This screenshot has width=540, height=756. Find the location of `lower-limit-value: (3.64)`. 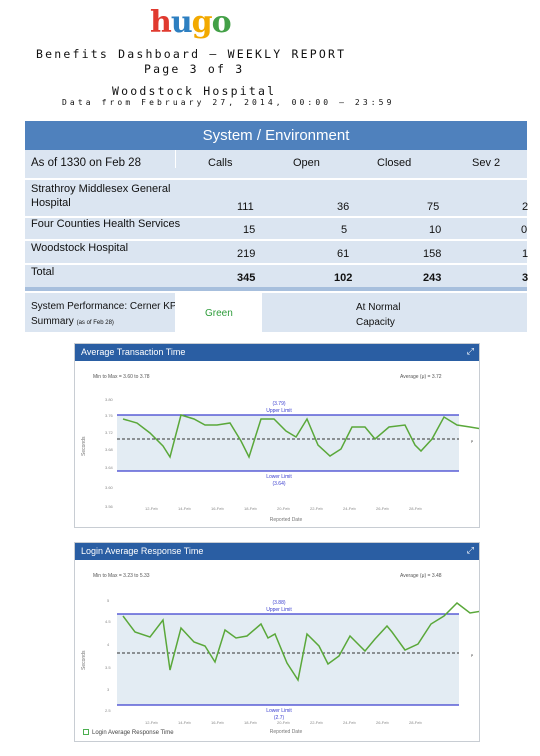

lower-limit-value: (3.64) is located at coordinates (278, 484).